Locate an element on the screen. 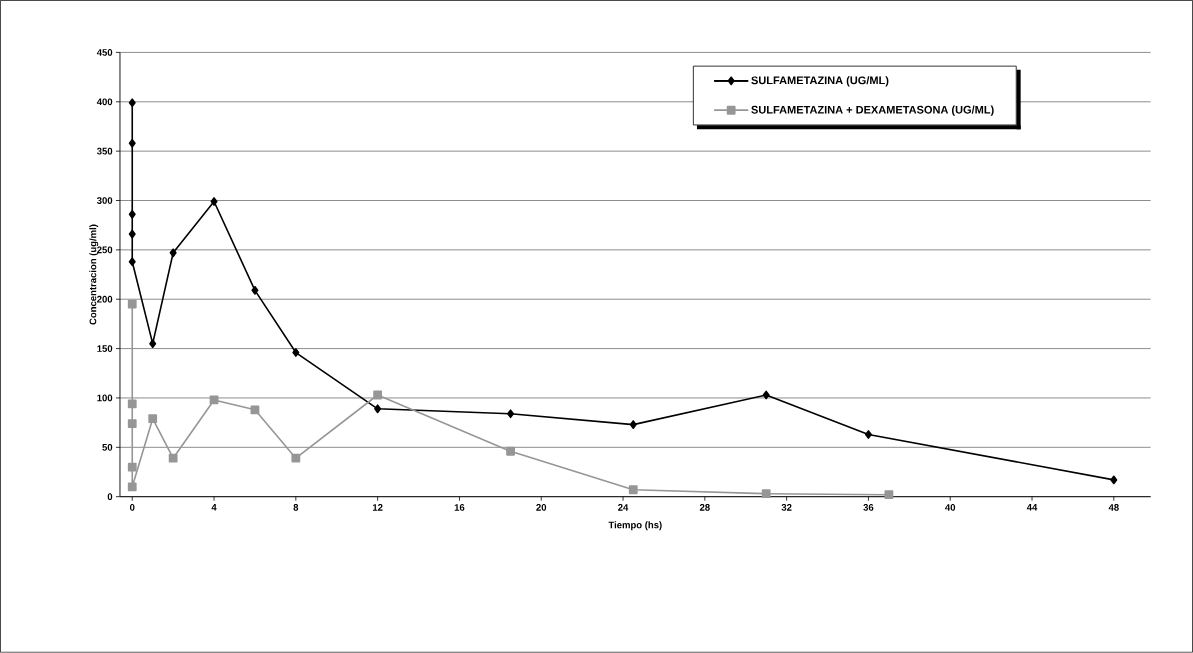 The width and height of the screenshot is (1193, 653). x-tick-label: 32 is located at coordinates (786, 507).